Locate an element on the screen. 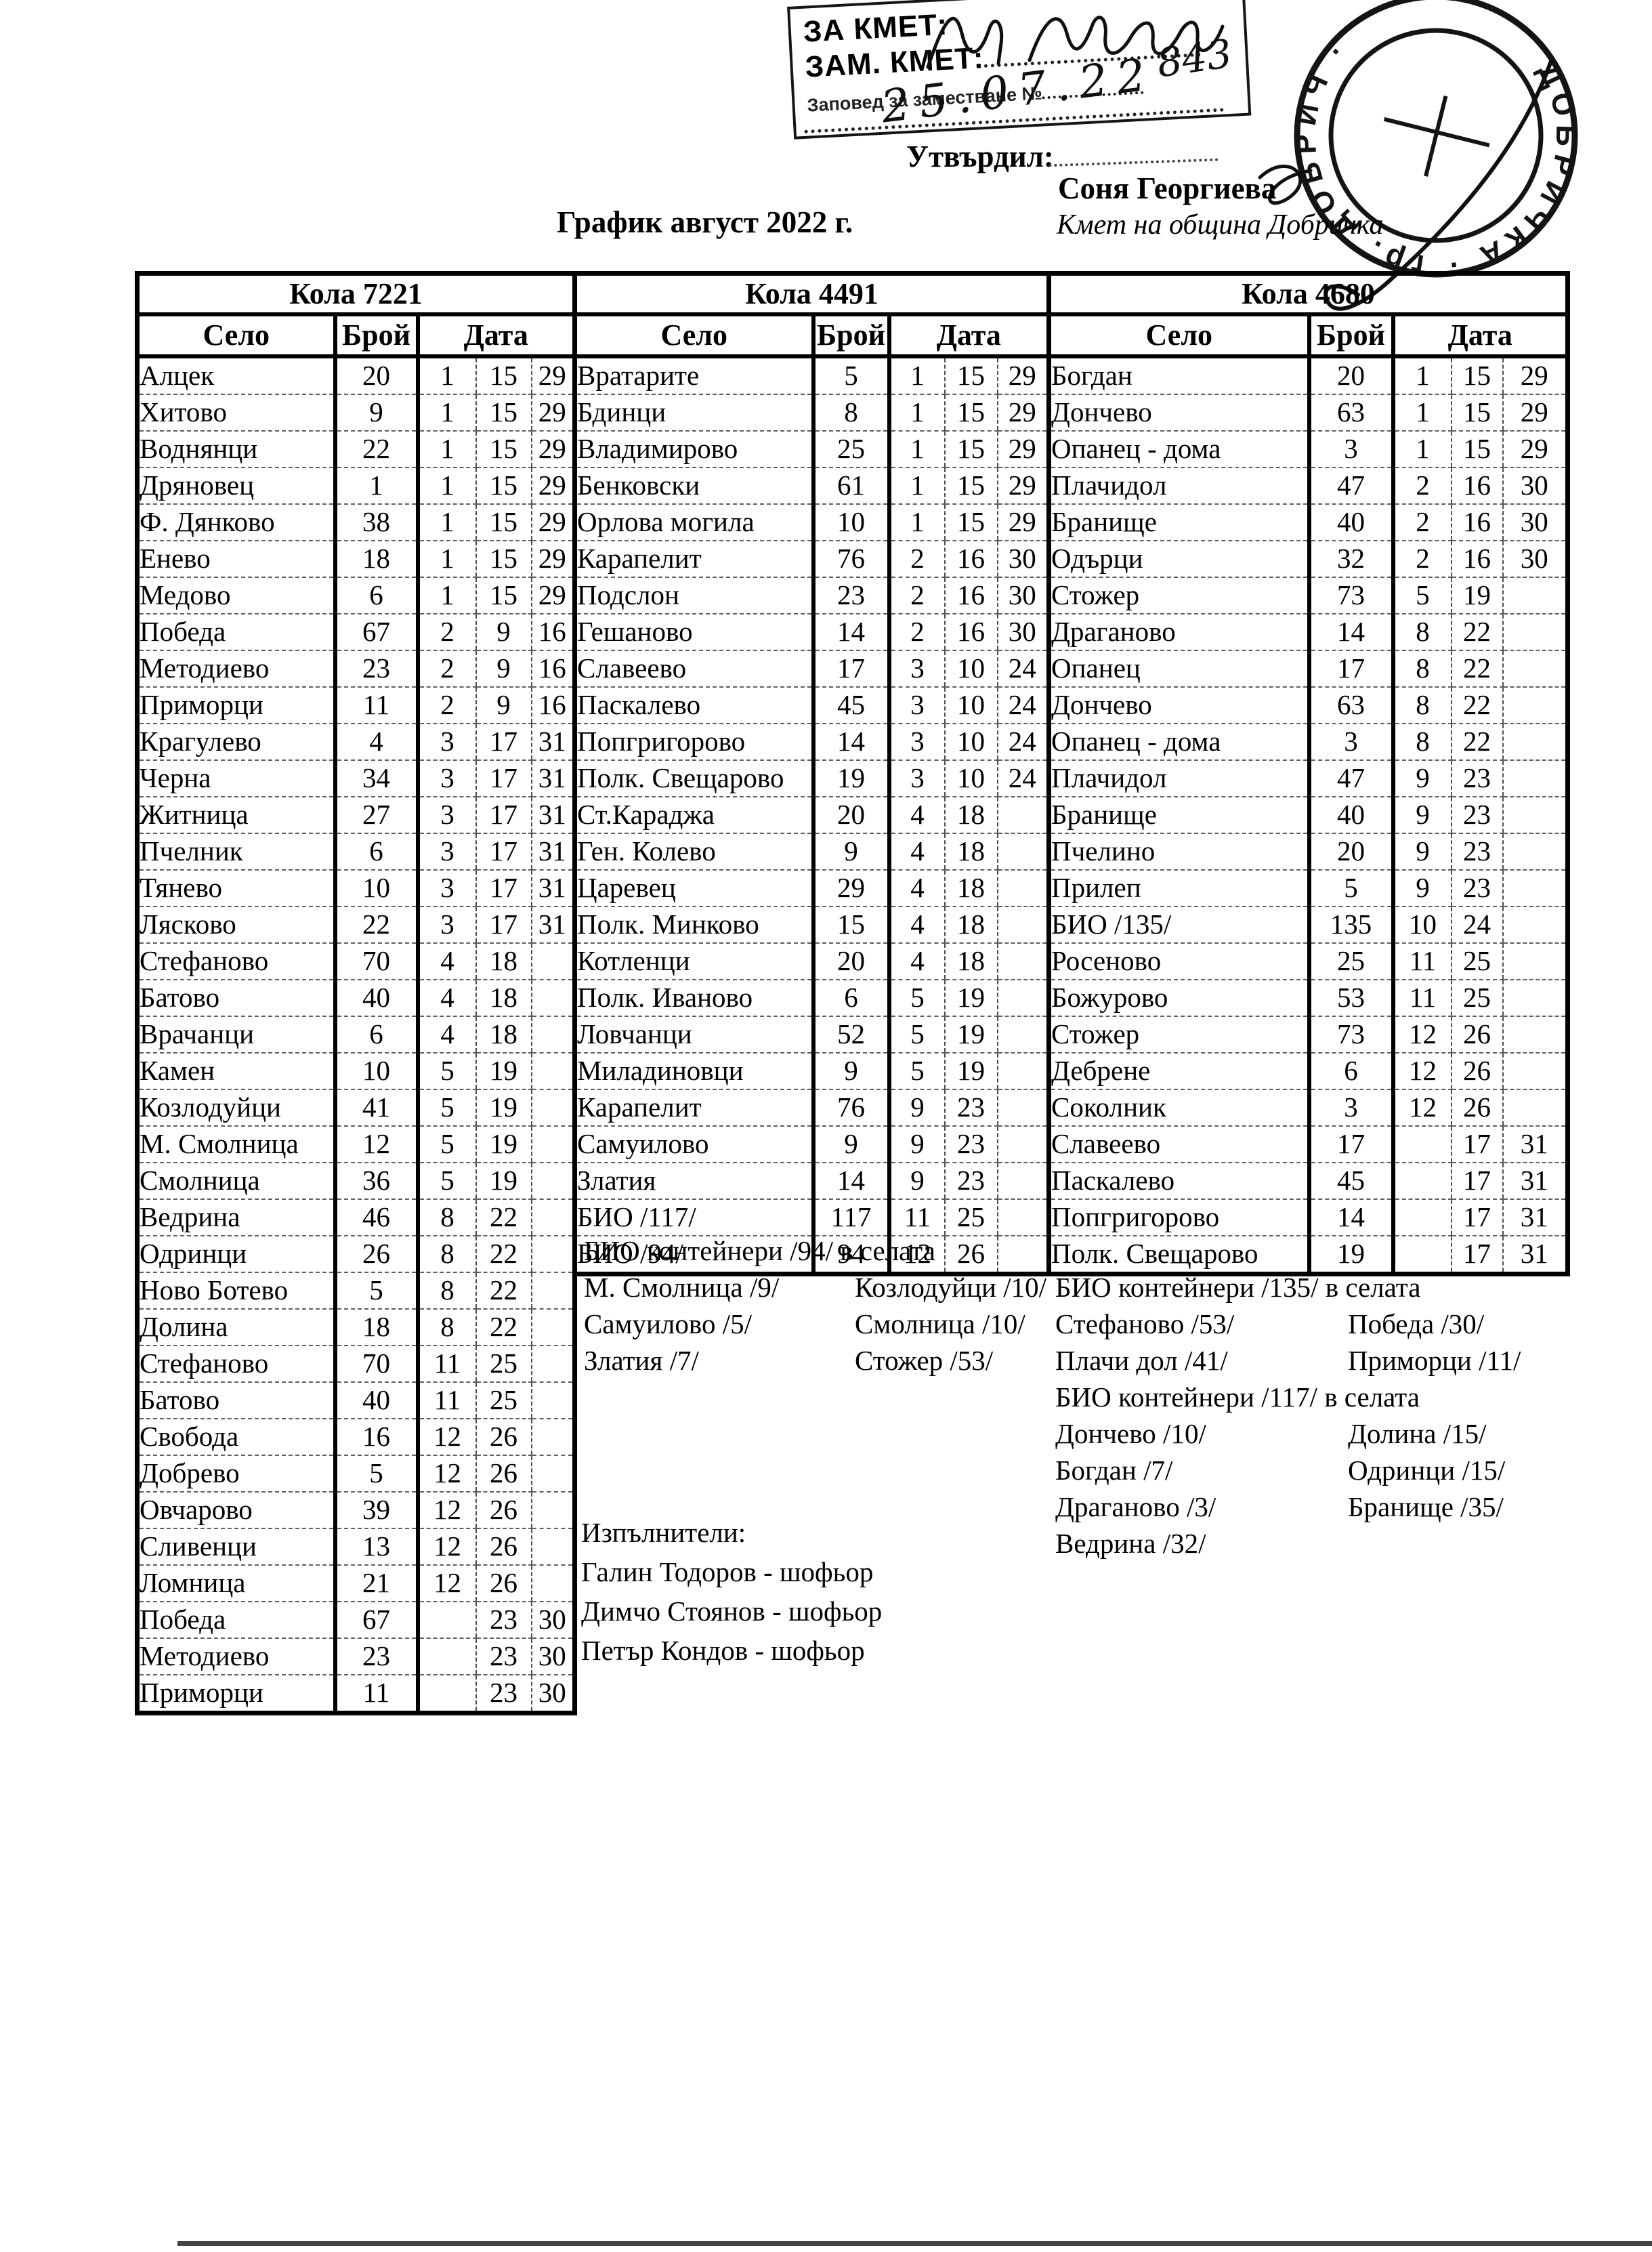 Image resolution: width=1652 pixels, height=2252 pixels. village-cell: Опанец - дома is located at coordinates (1179, 449).